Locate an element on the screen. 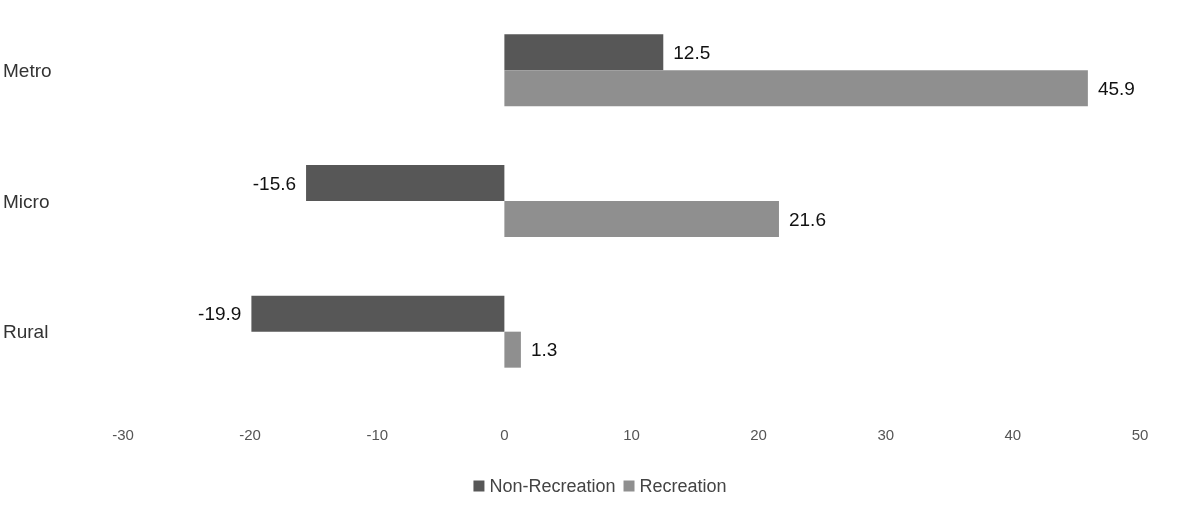 The width and height of the screenshot is (1200, 512). x-tick-label: -20 is located at coordinates (250, 434).